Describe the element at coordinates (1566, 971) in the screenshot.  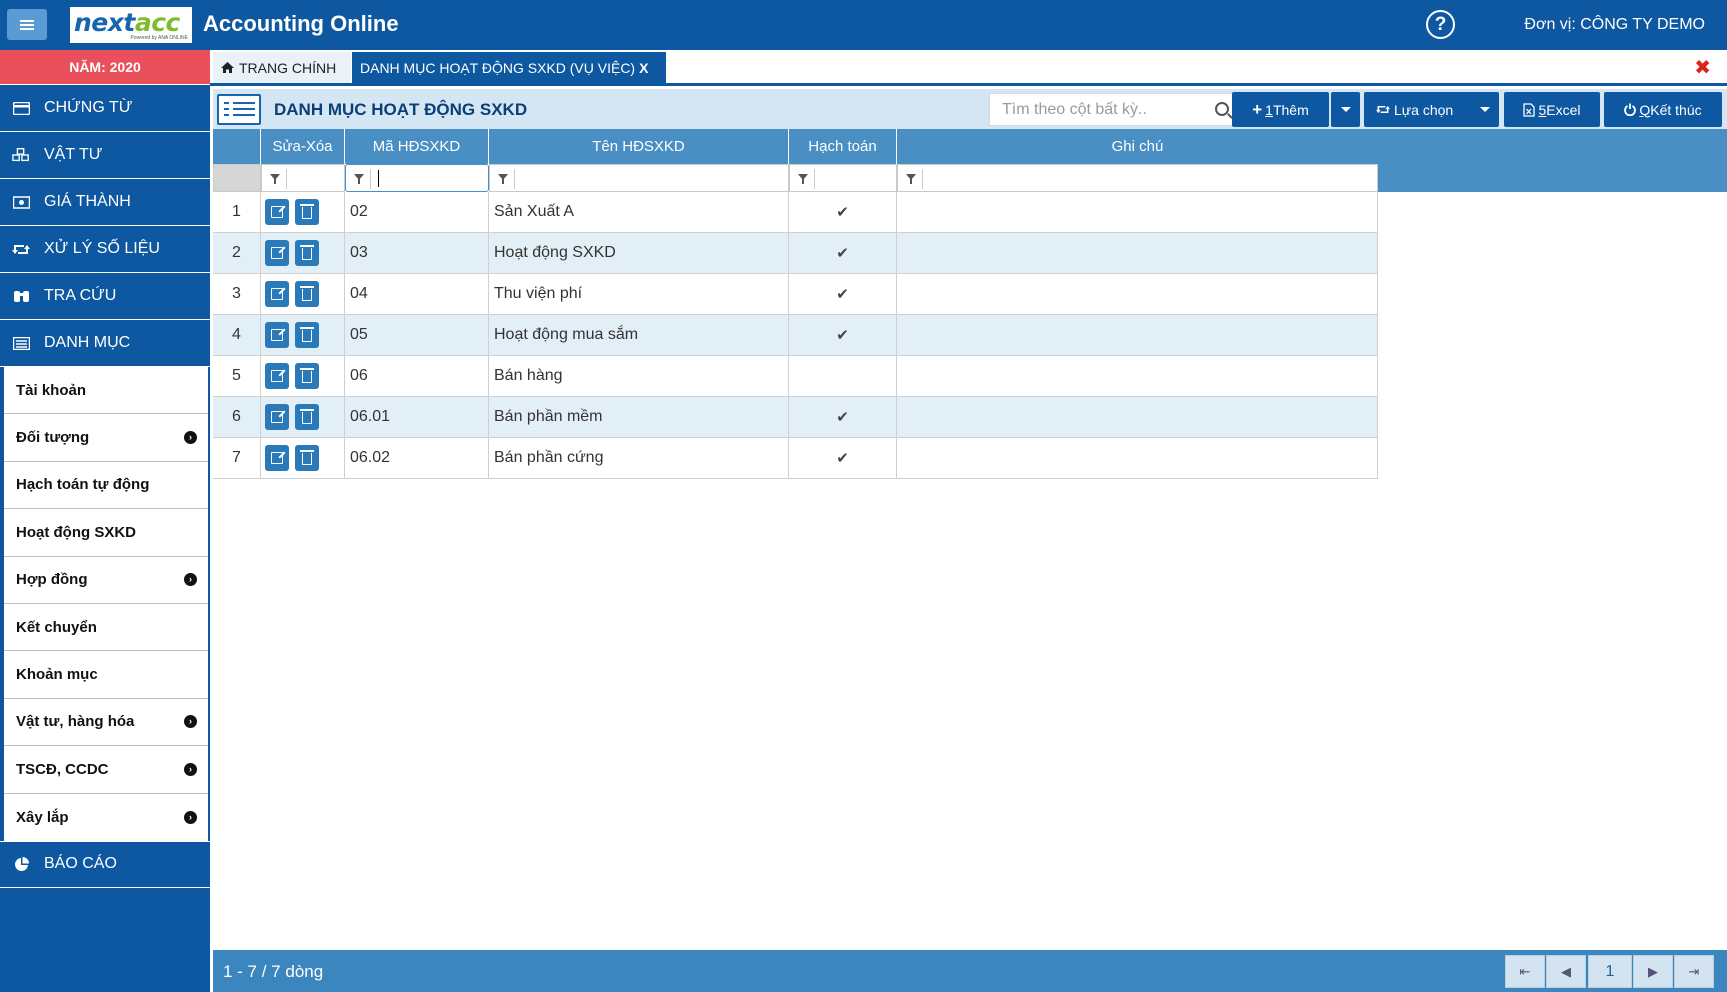
I see `prev-page-button: ◀` at that location.